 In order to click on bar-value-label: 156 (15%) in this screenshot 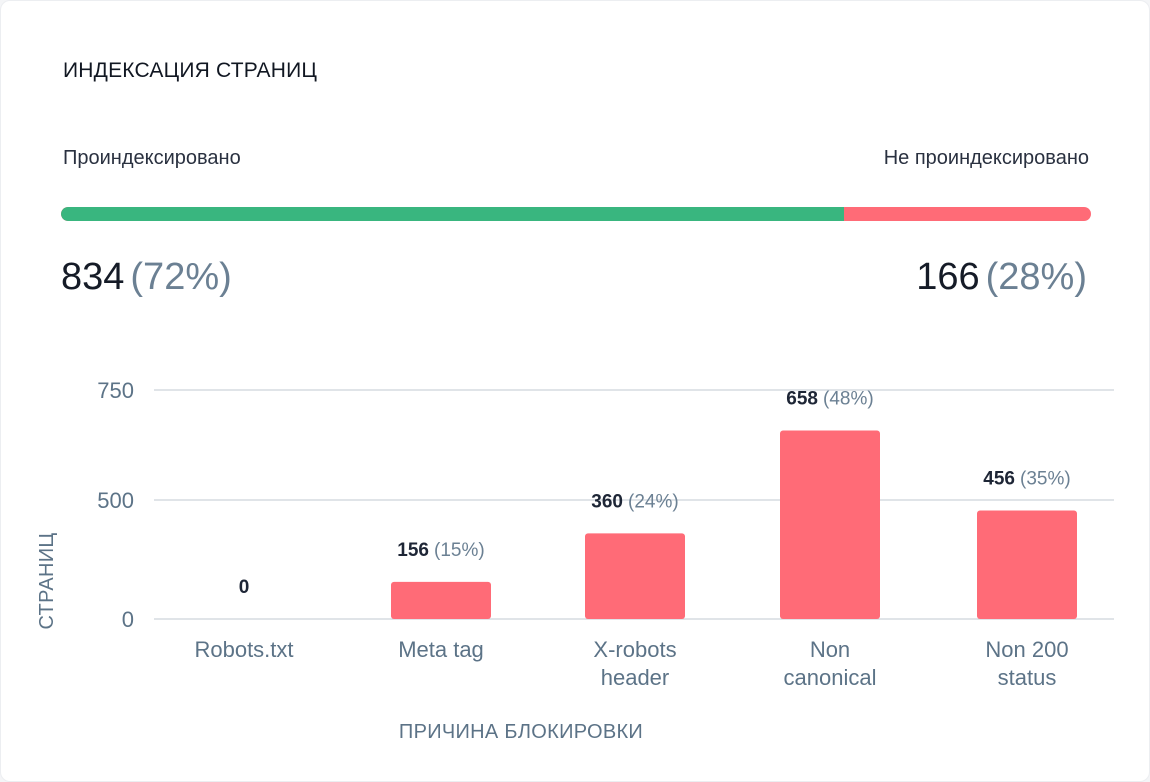, I will do `click(440, 550)`.